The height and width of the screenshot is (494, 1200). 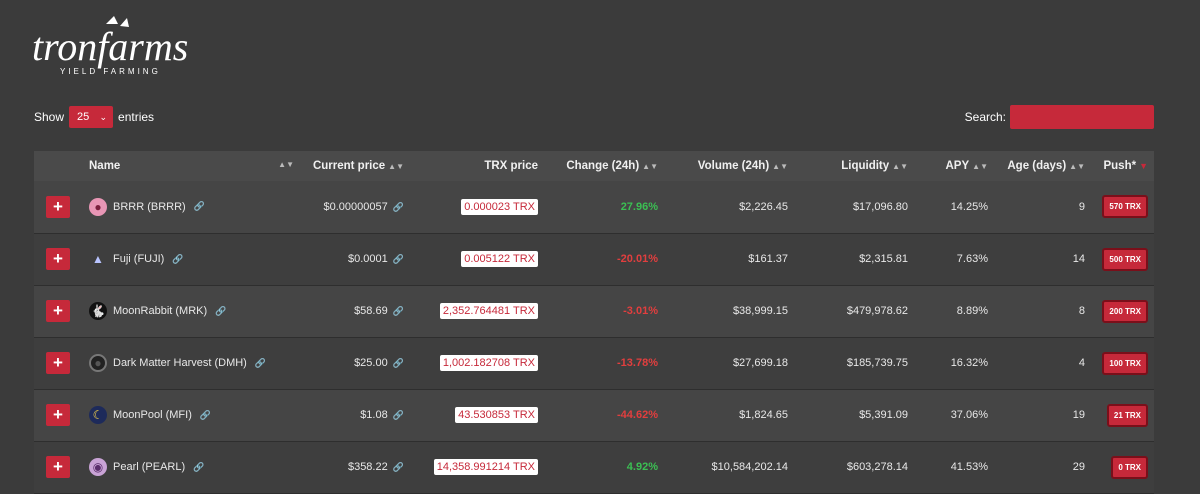 I want to click on table-controls: Show 25 ⌄ entries Search:, so click(x=594, y=117).